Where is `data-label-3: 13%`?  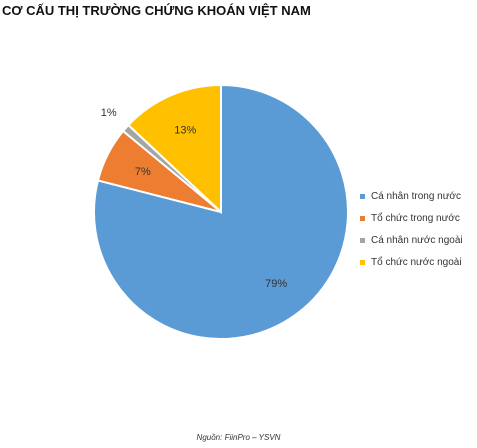
data-label-3: 13% is located at coordinates (185, 130).